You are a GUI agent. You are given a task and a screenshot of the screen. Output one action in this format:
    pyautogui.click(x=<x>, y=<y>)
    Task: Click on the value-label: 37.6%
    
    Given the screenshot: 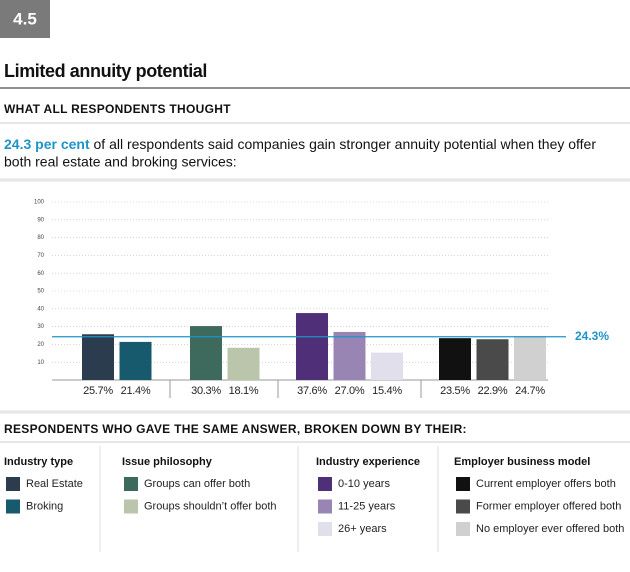 What is the action you would take?
    pyautogui.click(x=312, y=391)
    